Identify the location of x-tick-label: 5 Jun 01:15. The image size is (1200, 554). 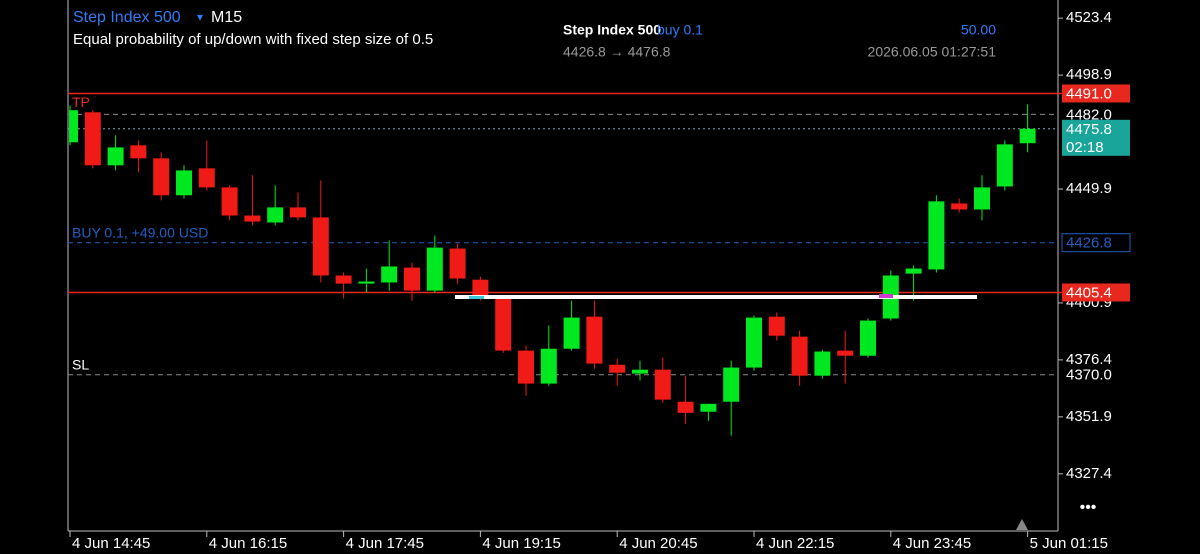
(1069, 543).